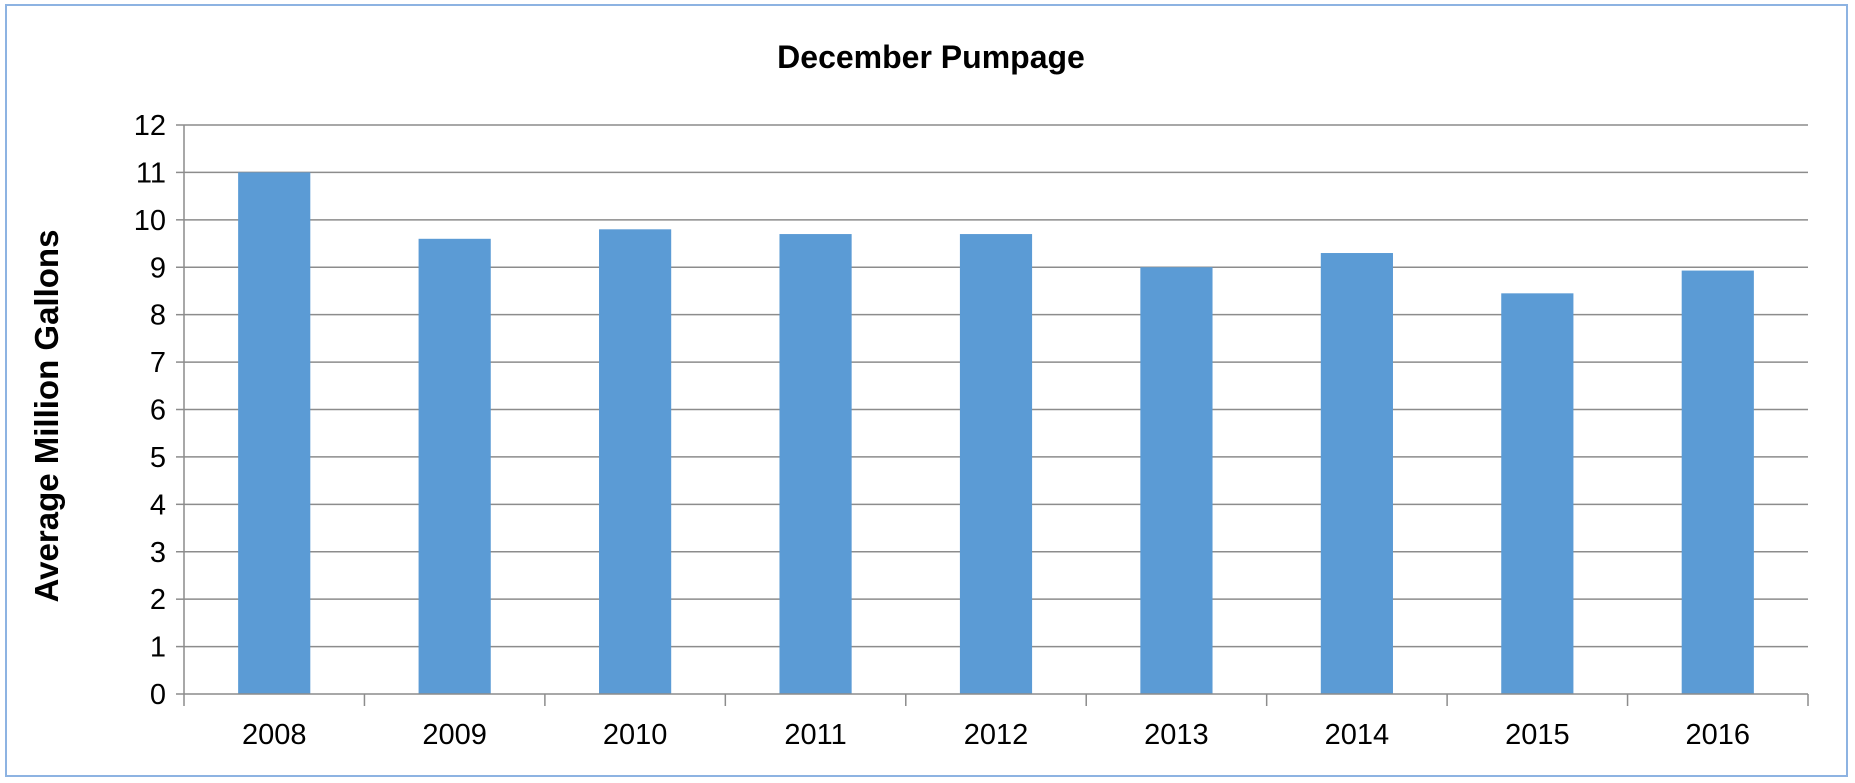  Describe the element at coordinates (158, 553) in the screenshot. I see `y-tick-label: 3` at that location.